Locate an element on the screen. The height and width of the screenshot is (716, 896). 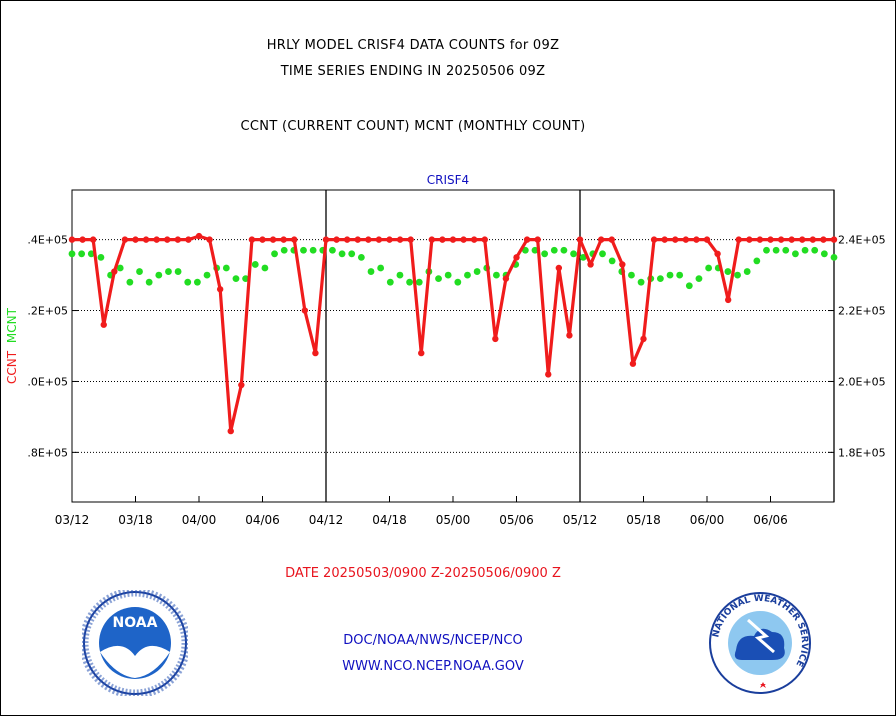
x-tick-label: 06/00 is located at coordinates (707, 520).